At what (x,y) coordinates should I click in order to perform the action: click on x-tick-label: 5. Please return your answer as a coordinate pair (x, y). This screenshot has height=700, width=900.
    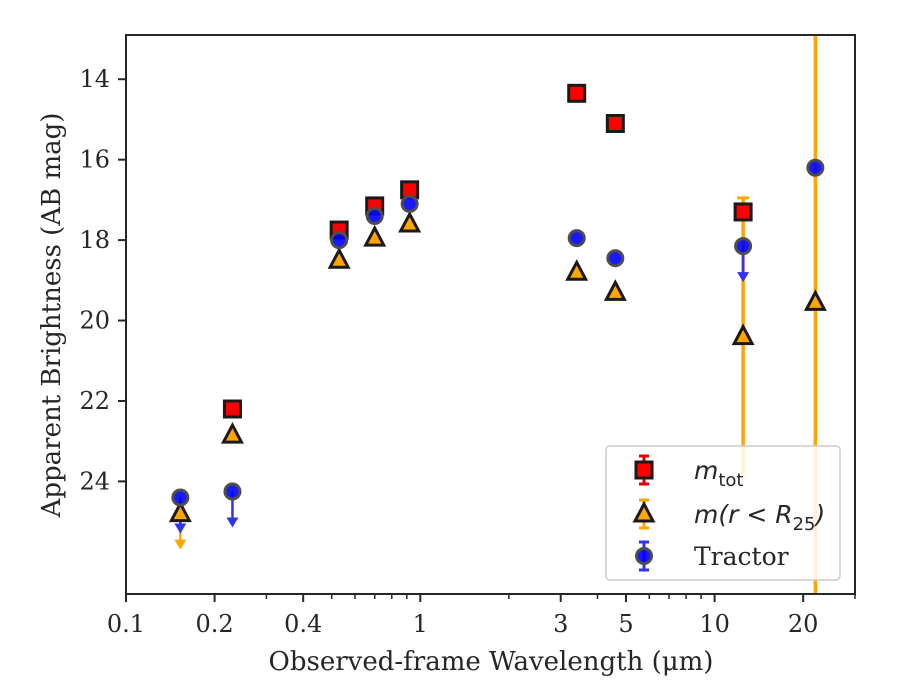
    Looking at the image, I should click on (625, 624).